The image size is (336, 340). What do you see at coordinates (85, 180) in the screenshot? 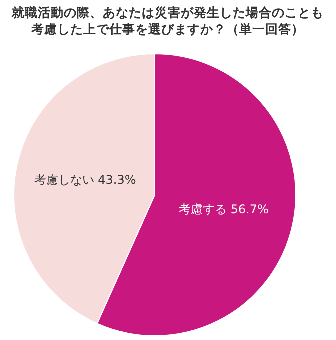
I see `slice-label: 考慮しない 43.3%` at bounding box center [85, 180].